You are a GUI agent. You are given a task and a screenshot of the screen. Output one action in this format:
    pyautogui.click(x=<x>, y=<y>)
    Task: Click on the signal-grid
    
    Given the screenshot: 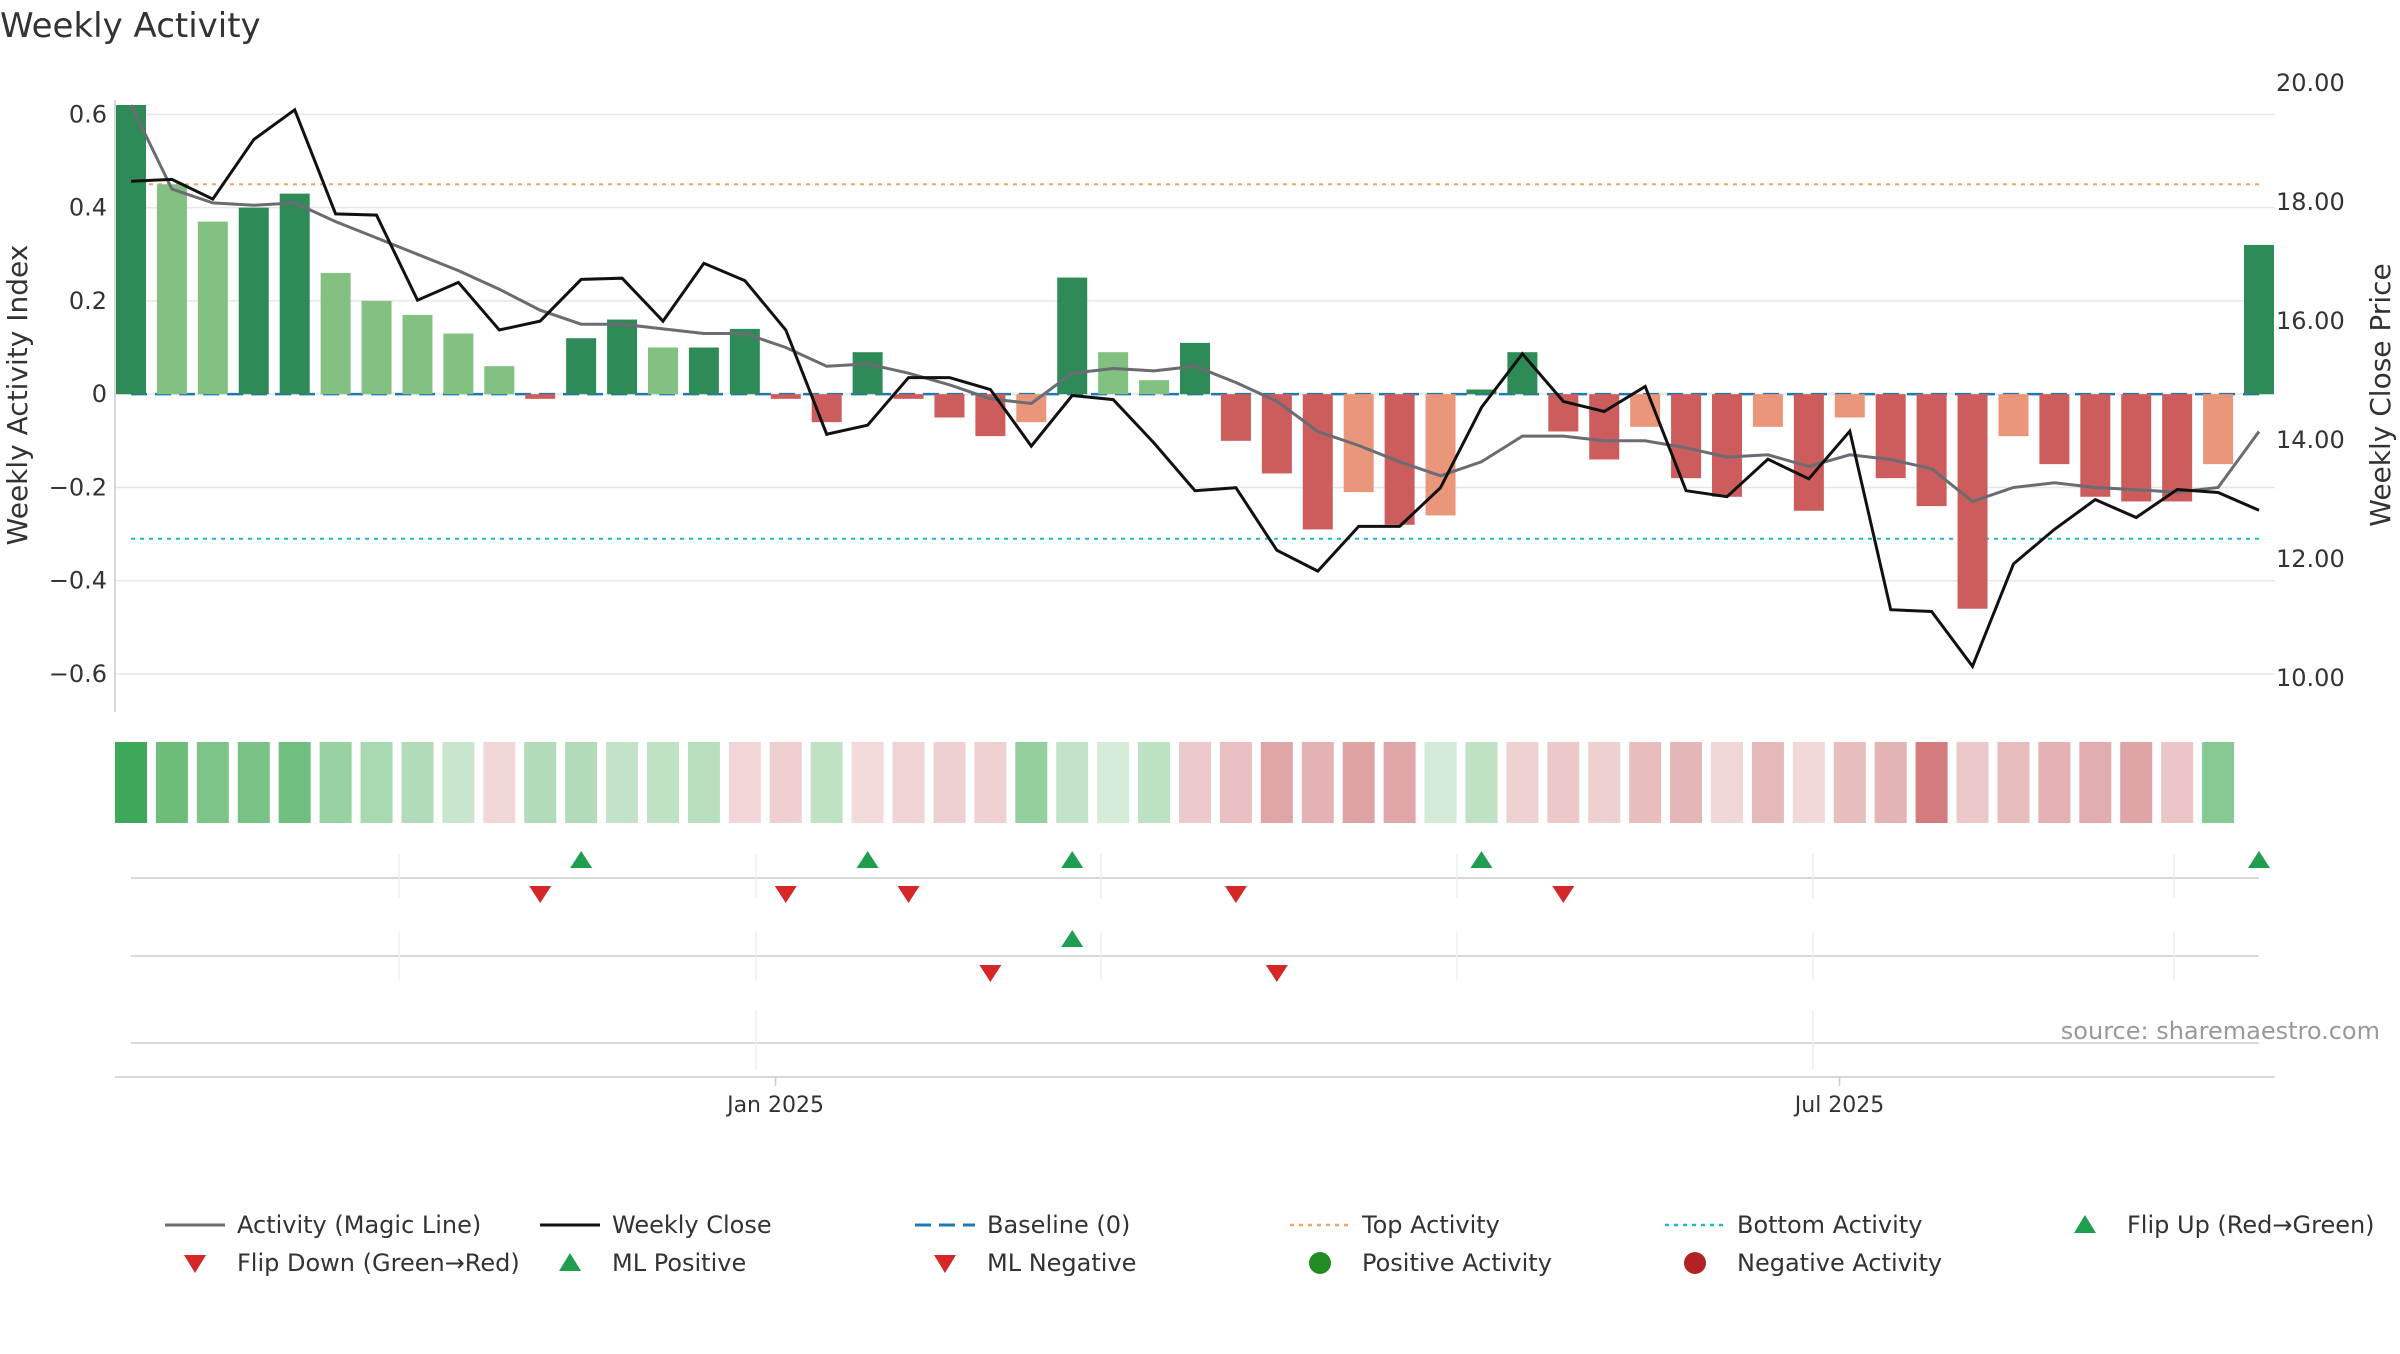 What is the action you would take?
    pyautogui.click(x=1195, y=962)
    